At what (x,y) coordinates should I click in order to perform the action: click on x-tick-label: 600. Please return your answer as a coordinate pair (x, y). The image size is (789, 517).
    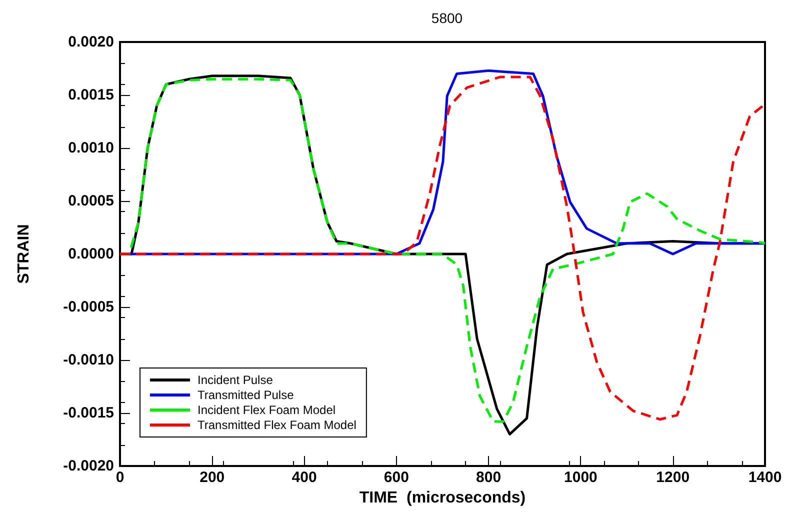
    Looking at the image, I should click on (396, 477).